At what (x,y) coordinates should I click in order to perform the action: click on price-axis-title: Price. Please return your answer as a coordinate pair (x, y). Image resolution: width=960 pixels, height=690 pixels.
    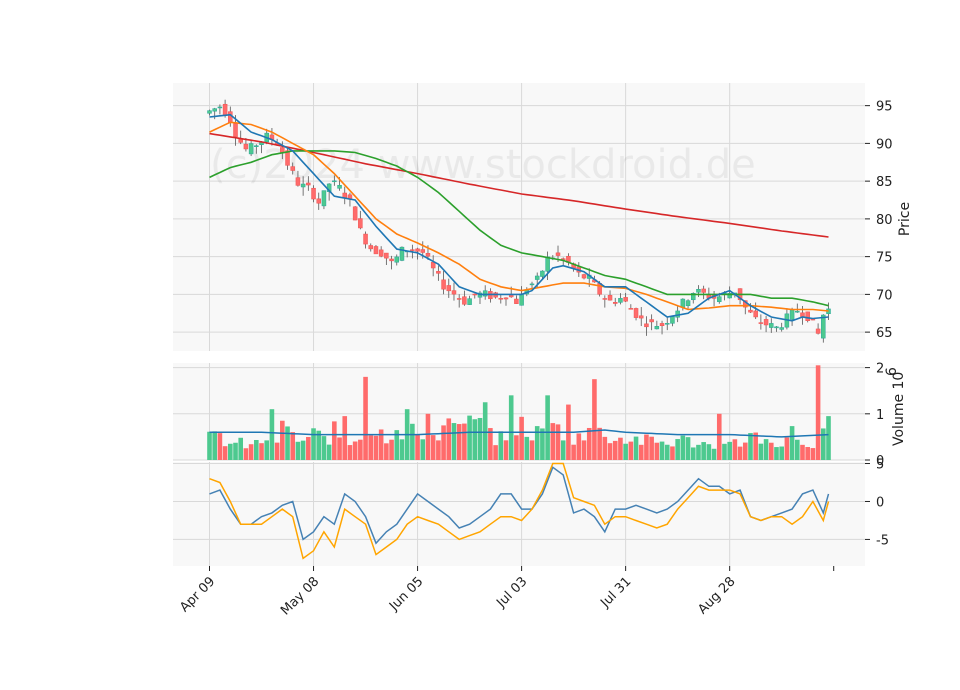
    Looking at the image, I should click on (905, 219).